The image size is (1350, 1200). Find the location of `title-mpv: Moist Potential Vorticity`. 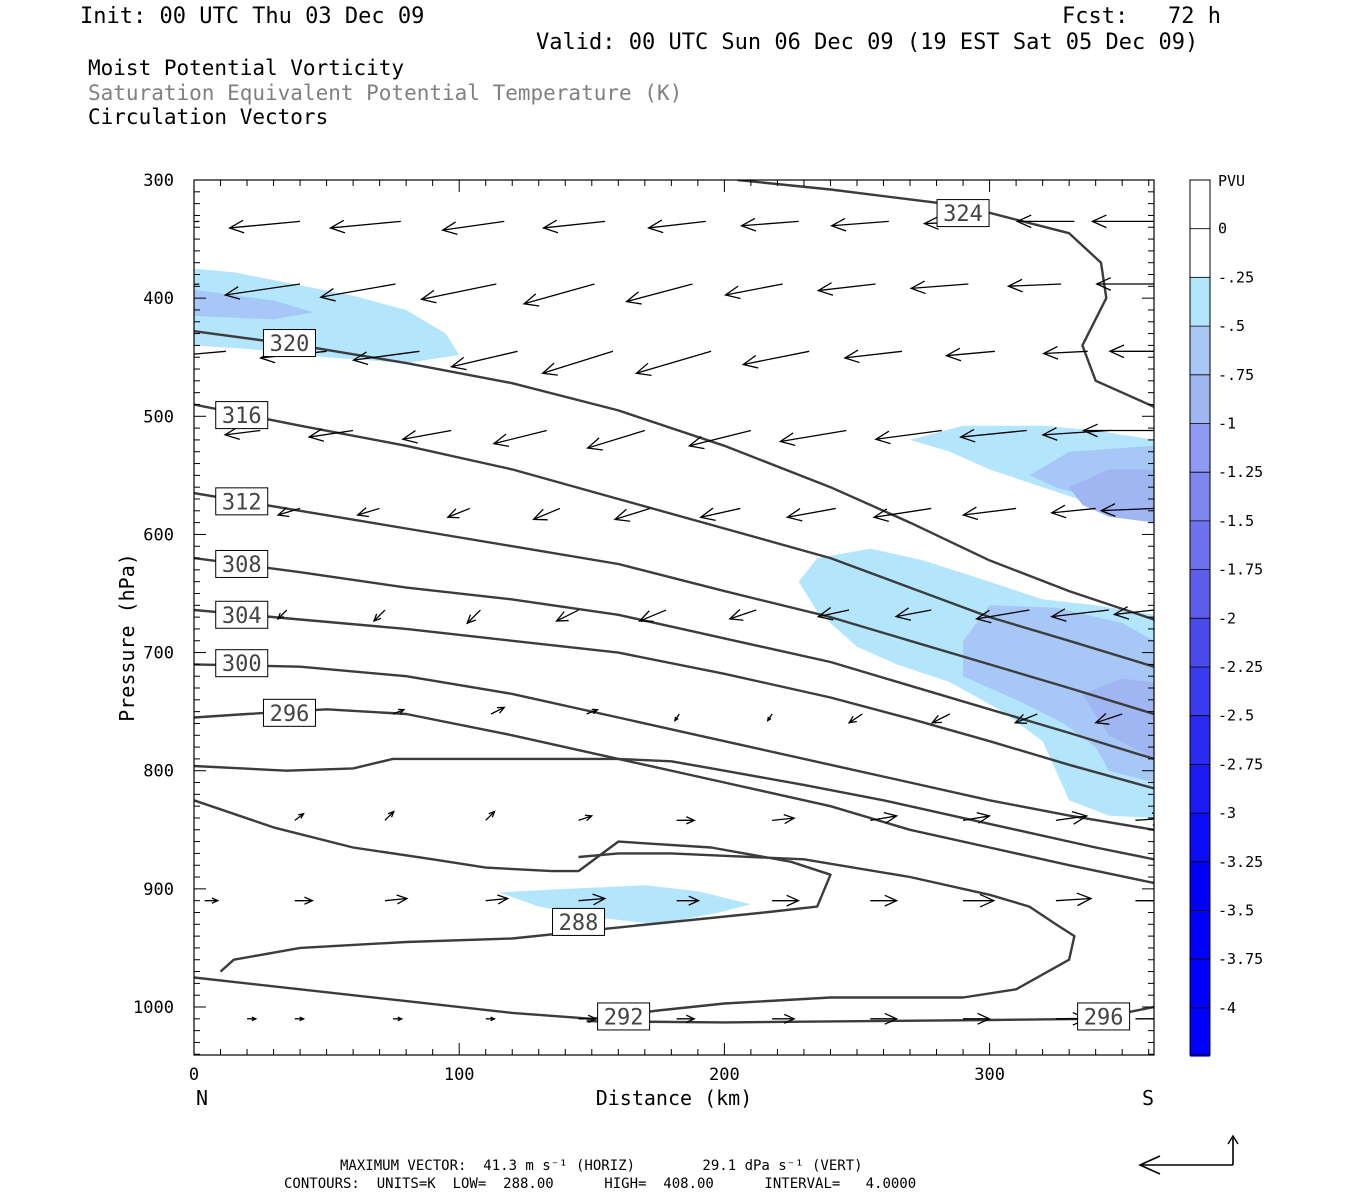

title-mpv: Moist Potential Vorticity is located at coordinates (246, 68).